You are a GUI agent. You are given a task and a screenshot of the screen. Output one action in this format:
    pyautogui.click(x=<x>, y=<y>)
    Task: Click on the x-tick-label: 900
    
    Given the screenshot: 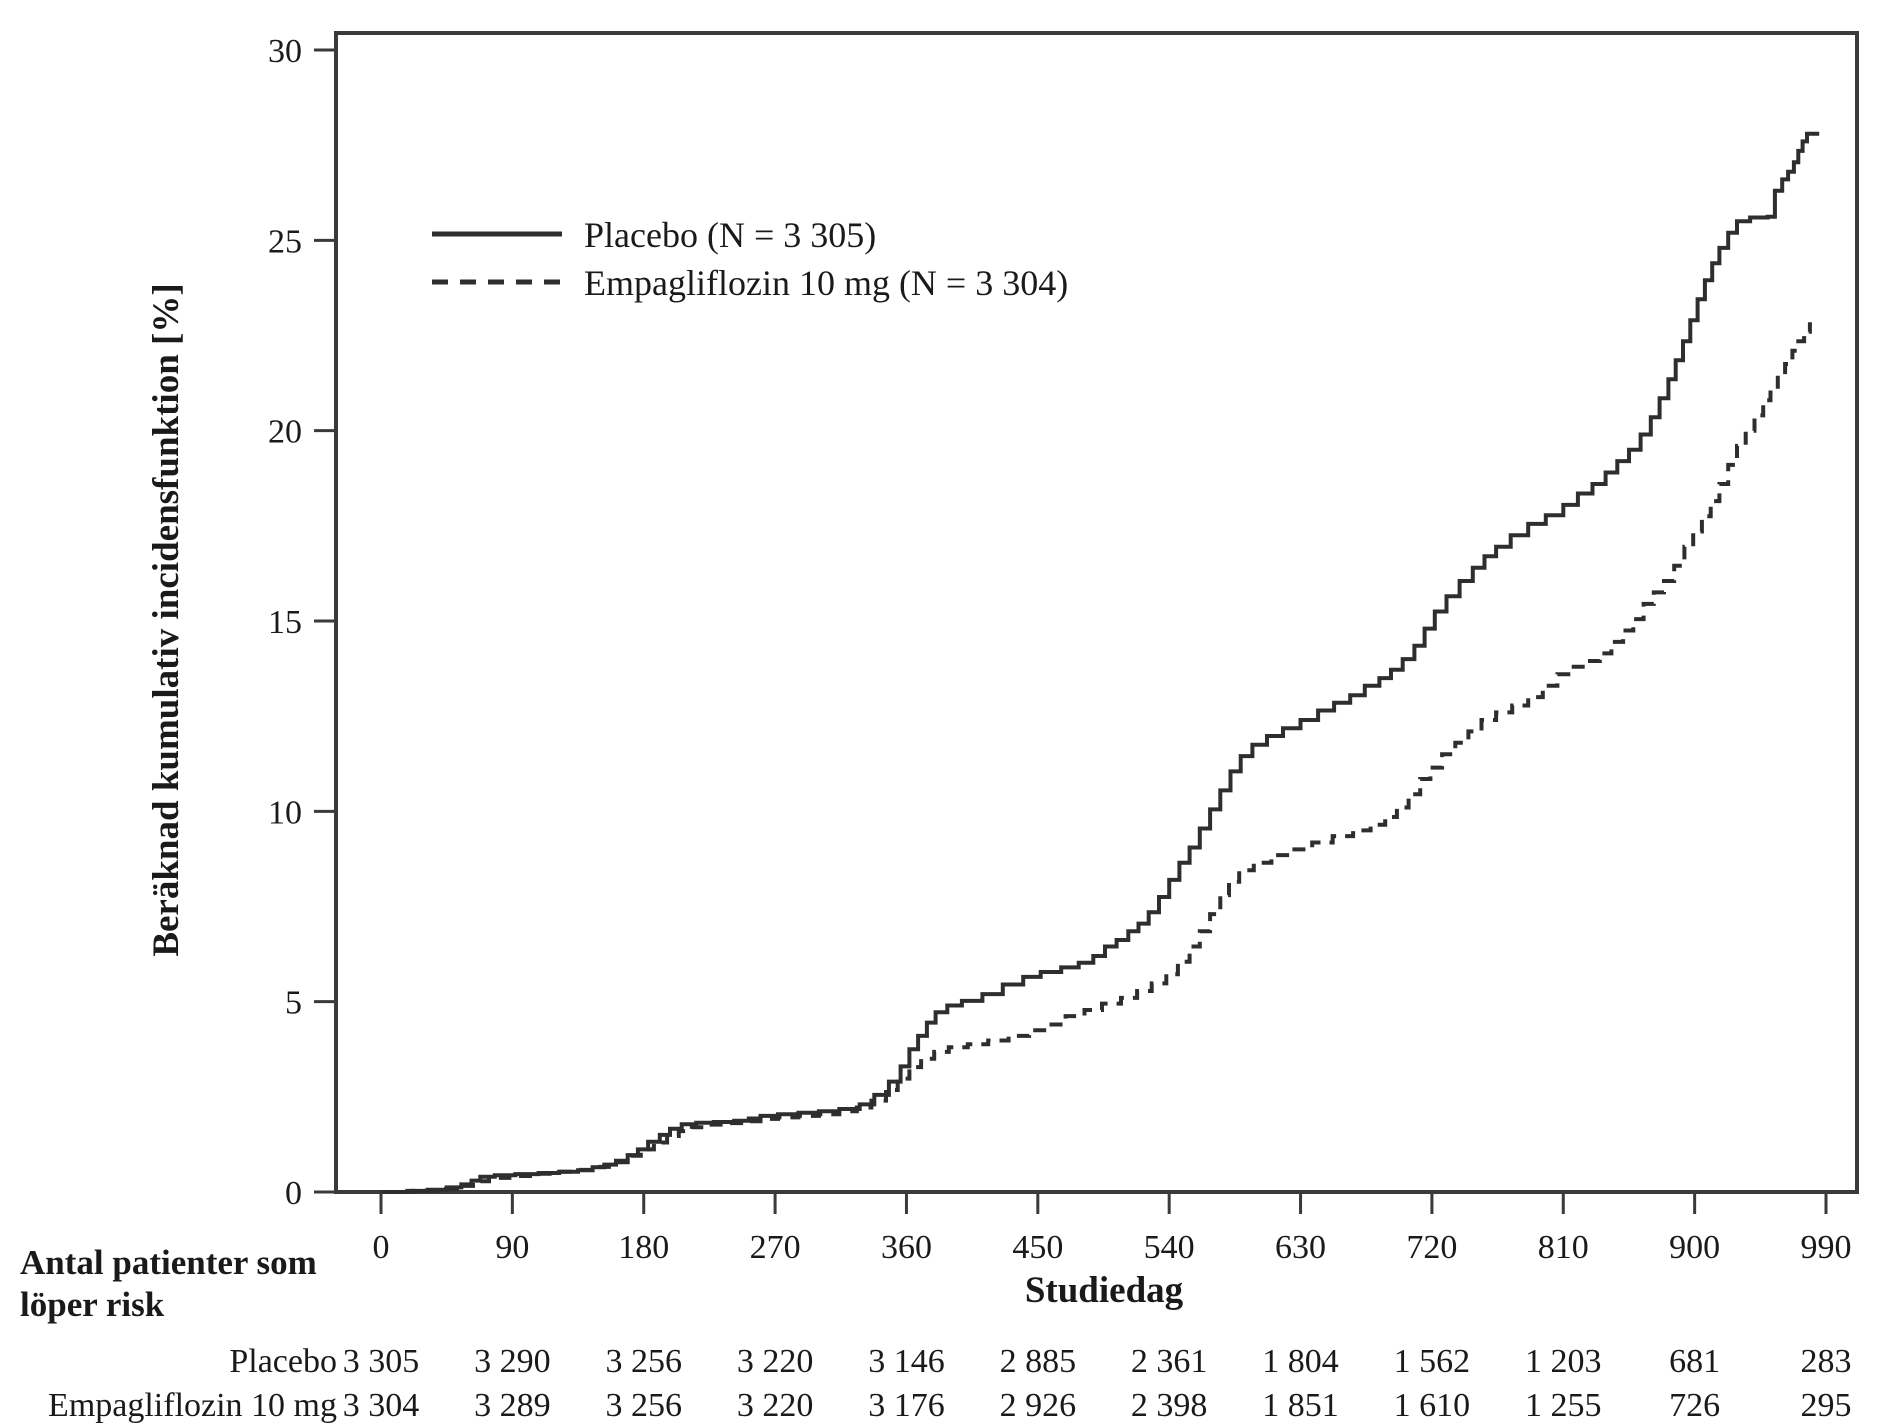 What is the action you would take?
    pyautogui.click(x=1694, y=1247)
    